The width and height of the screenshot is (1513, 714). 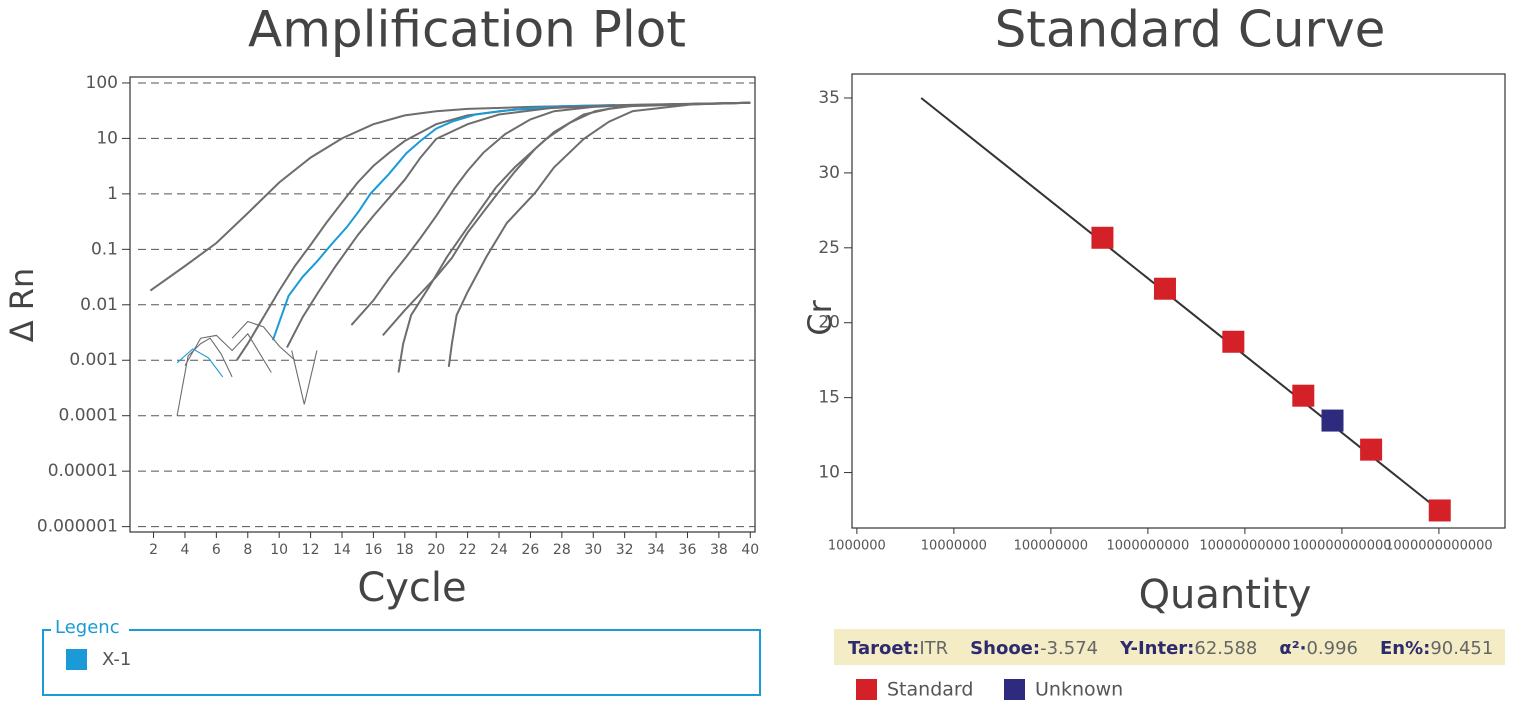 What do you see at coordinates (750, 550) in the screenshot?
I see `x-tick-label: 40` at bounding box center [750, 550].